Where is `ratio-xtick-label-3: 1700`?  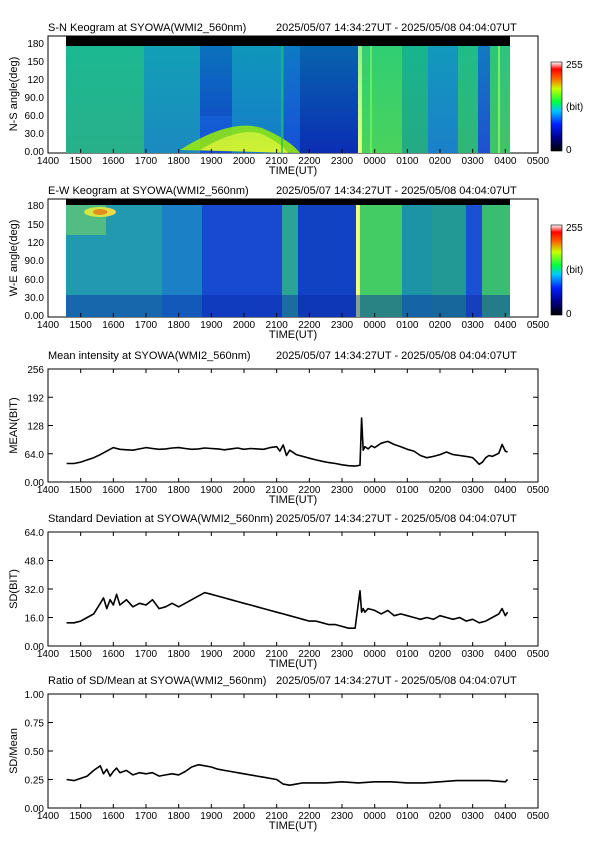
ratio-xtick-label-3: 1700 is located at coordinates (146, 816).